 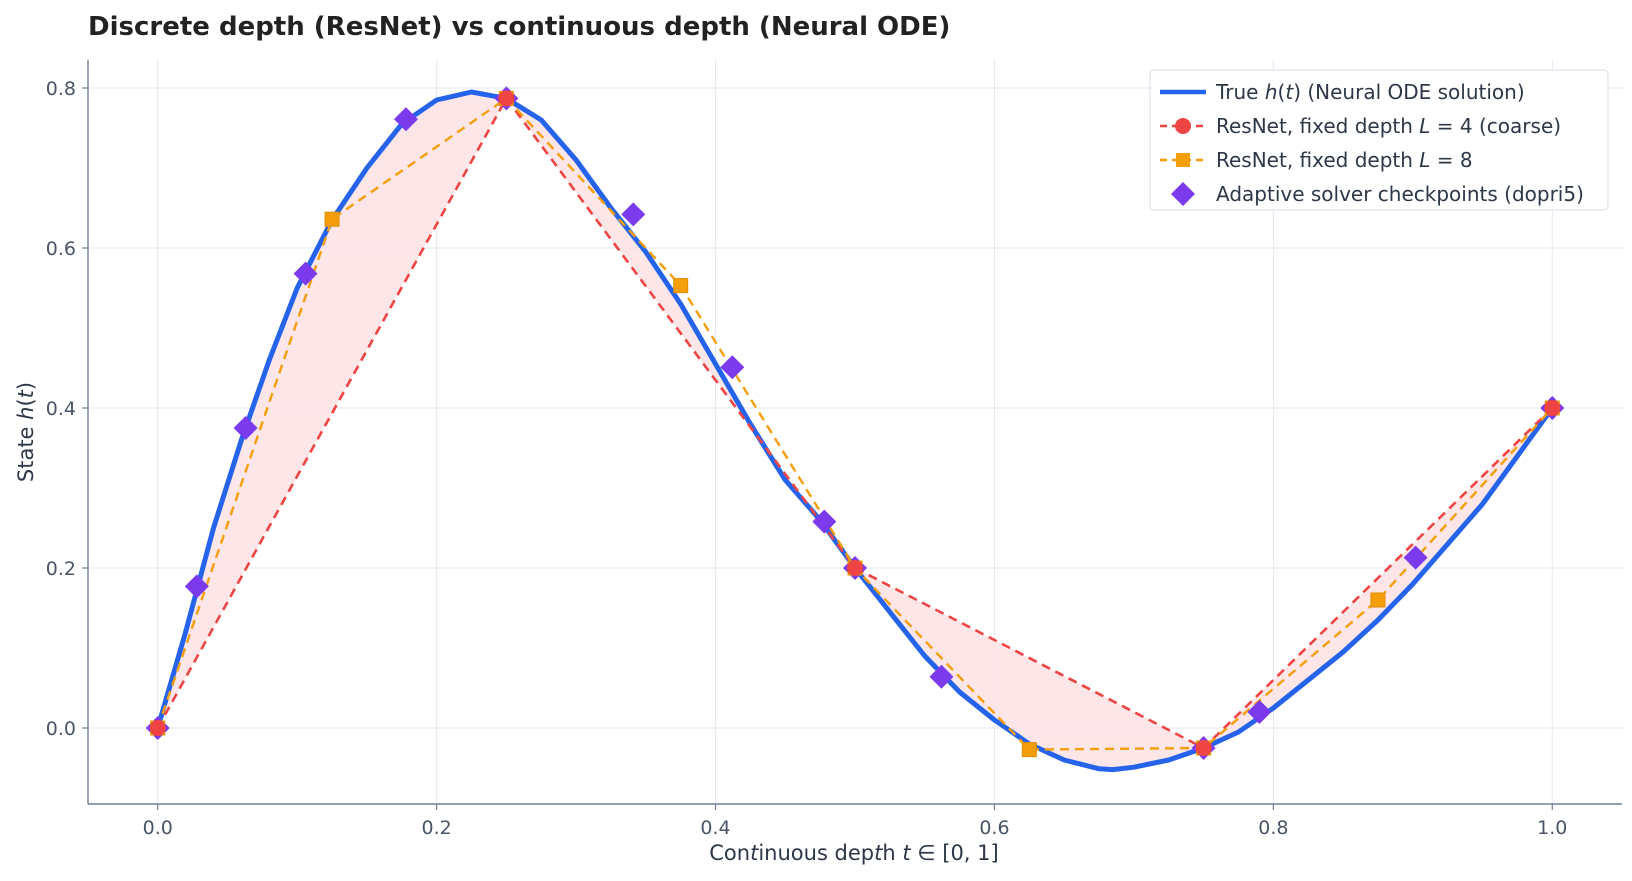 I want to click on y-tick-label: 0.4, so click(x=61, y=409).